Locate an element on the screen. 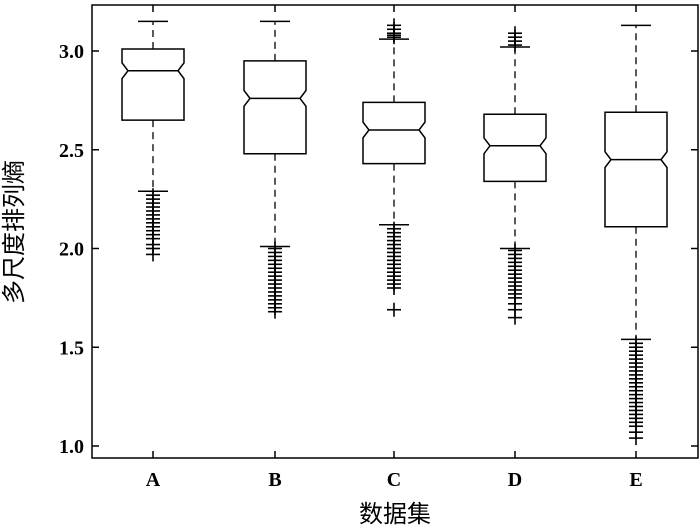 The width and height of the screenshot is (700, 528). y-tick-label: 3.0 is located at coordinates (71, 52).